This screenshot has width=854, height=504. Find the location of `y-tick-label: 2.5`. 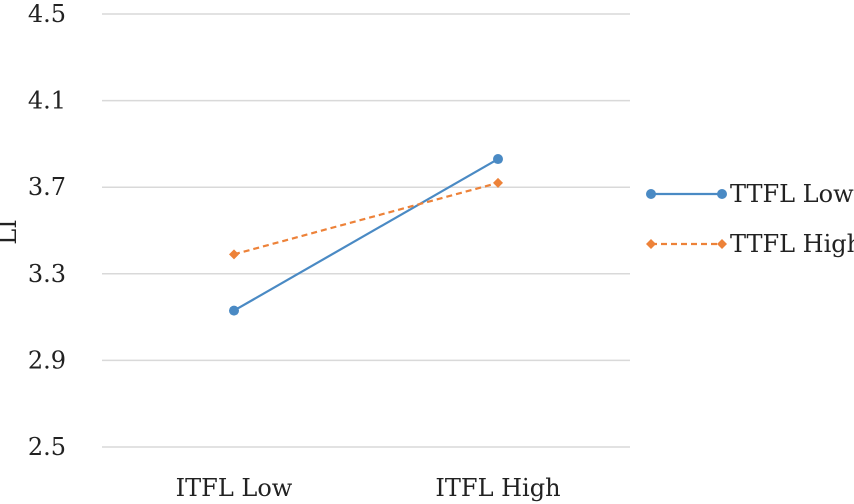

y-tick-label: 2.5 is located at coordinates (47, 447).